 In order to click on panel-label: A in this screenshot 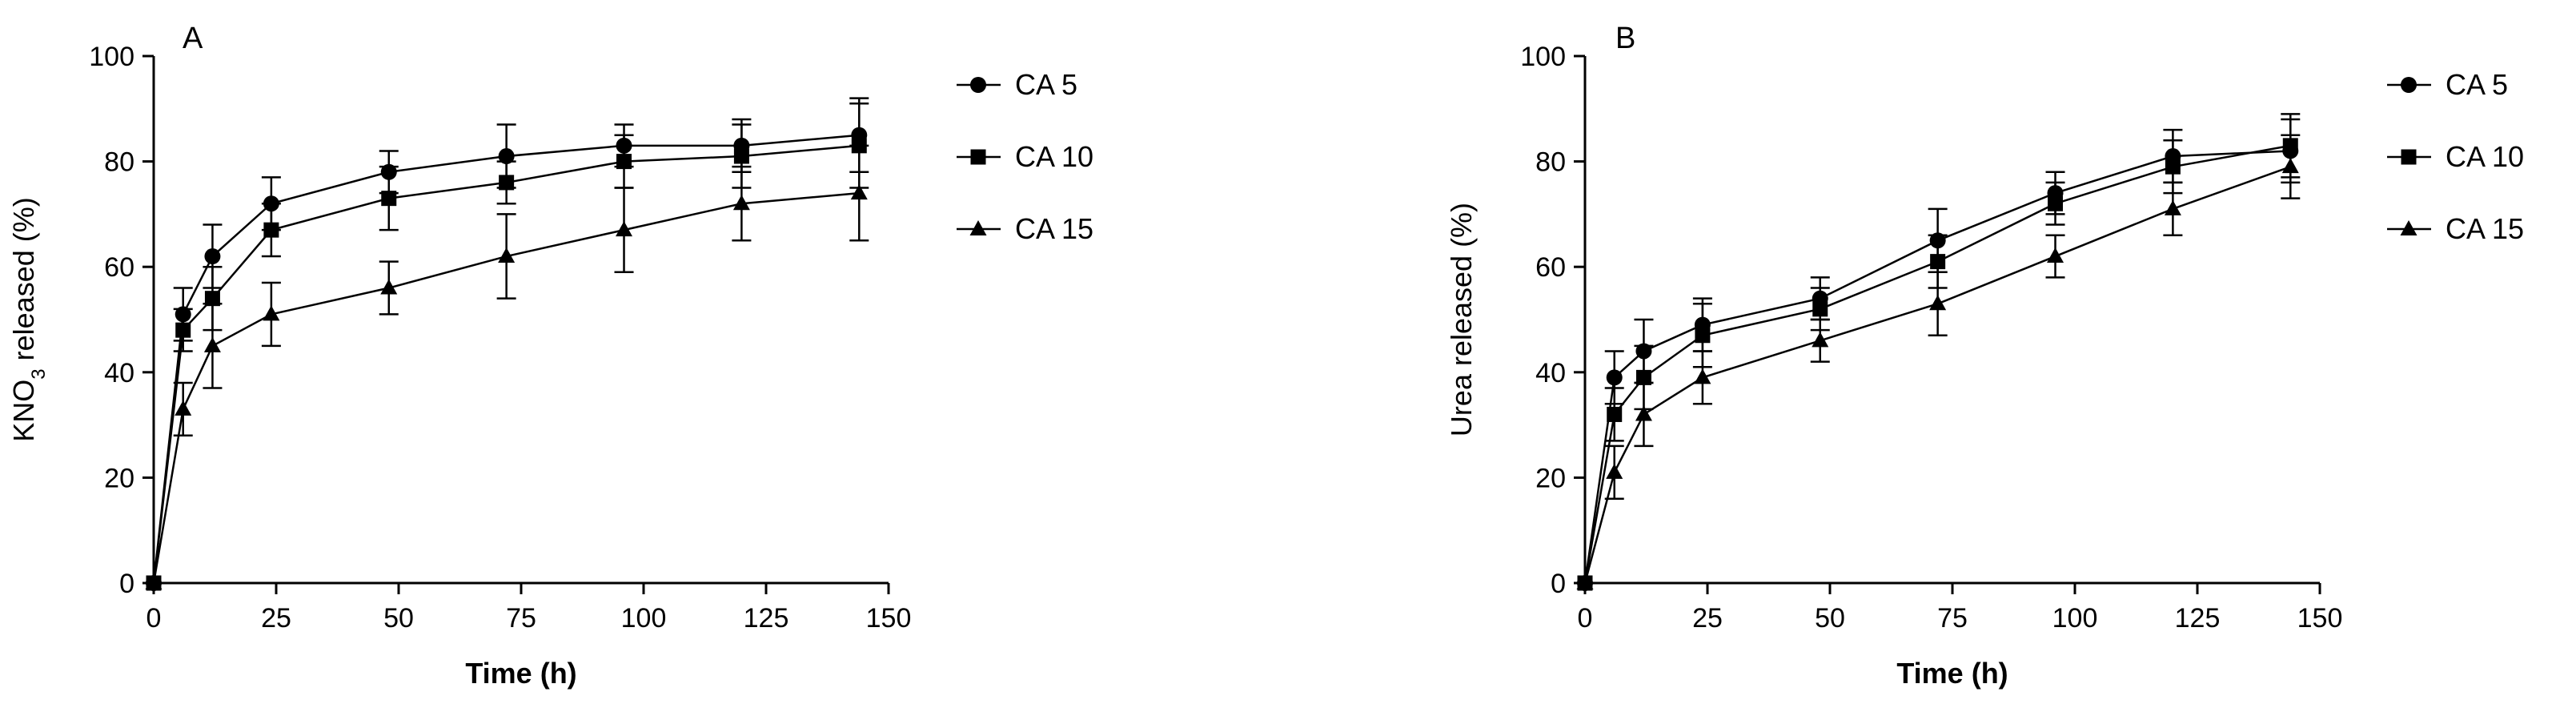, I will do `click(193, 39)`.